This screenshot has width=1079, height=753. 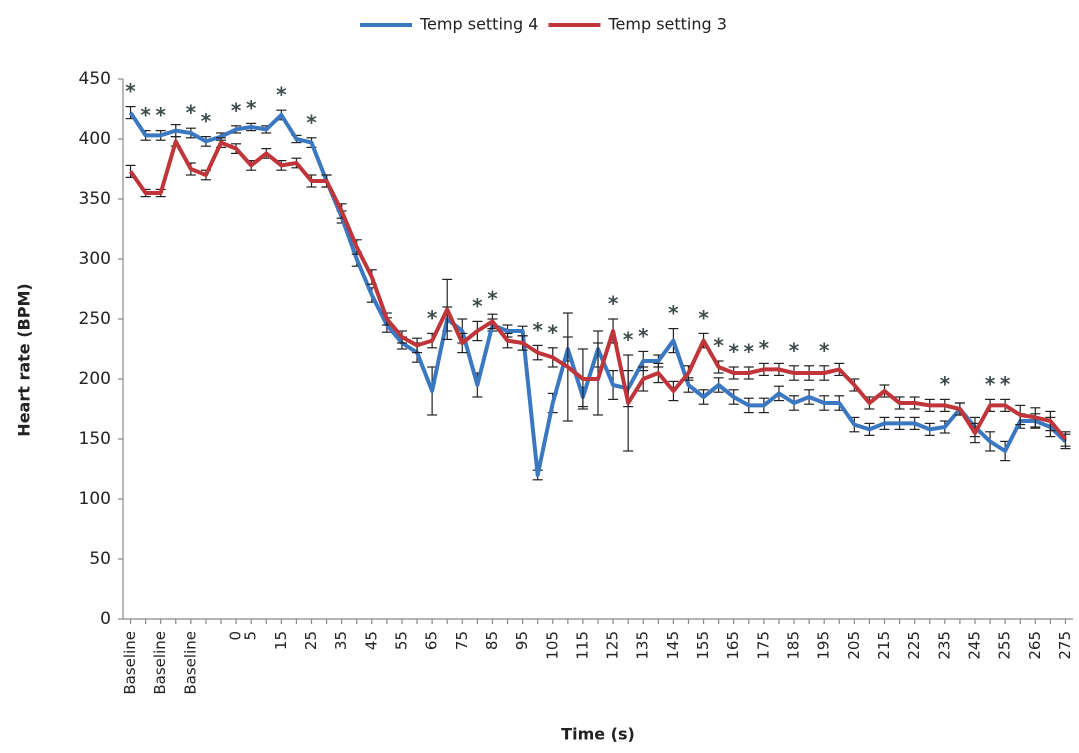 I want to click on x-tick-label: 65, so click(x=432, y=640).